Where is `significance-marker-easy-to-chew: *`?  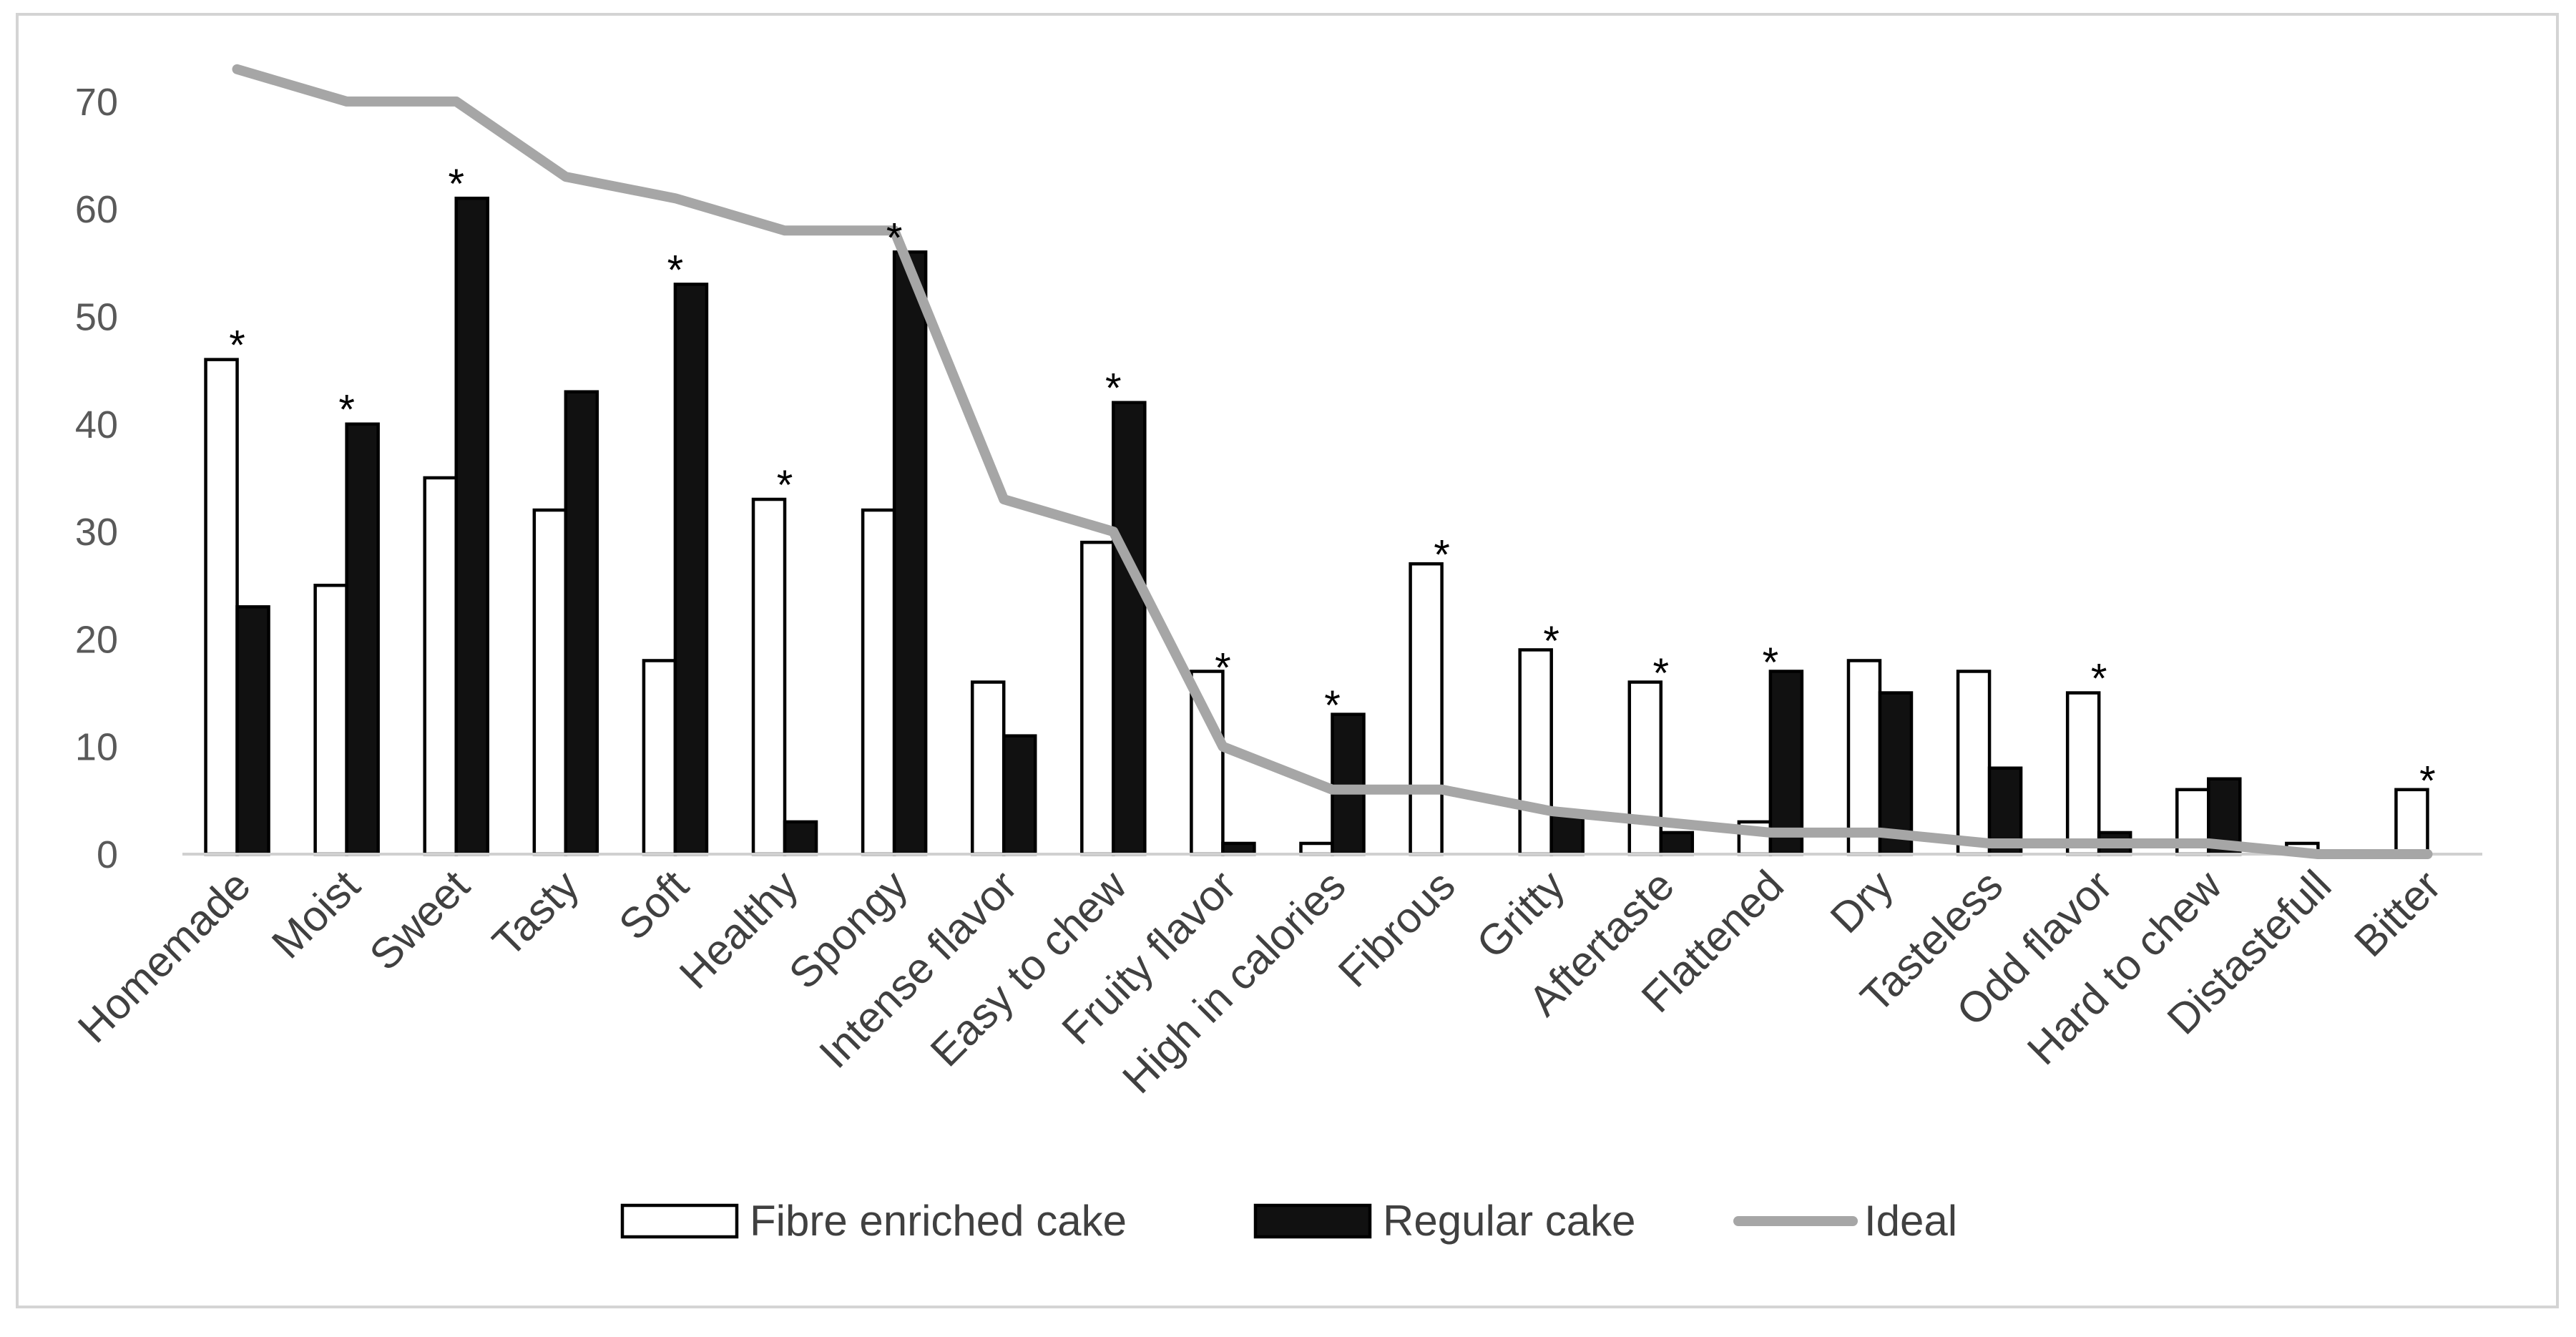
significance-marker-easy-to-chew: * is located at coordinates (1114, 389).